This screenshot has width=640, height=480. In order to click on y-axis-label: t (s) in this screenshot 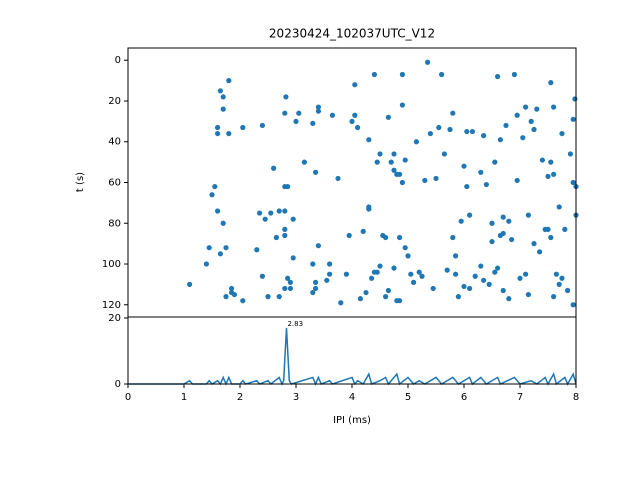, I will do `click(80, 182)`.